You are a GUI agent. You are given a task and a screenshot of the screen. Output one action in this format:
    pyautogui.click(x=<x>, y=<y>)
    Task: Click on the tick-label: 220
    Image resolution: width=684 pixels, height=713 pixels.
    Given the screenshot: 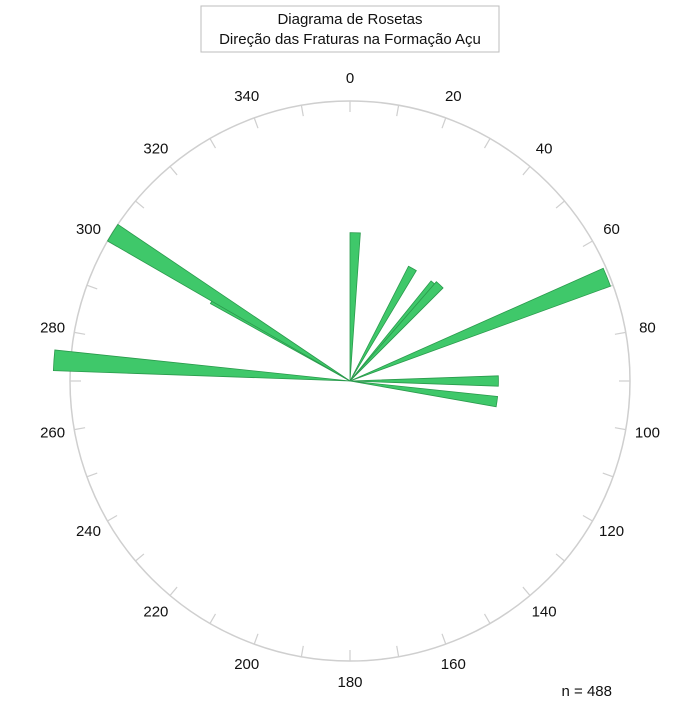 What is the action you would take?
    pyautogui.click(x=155, y=611)
    